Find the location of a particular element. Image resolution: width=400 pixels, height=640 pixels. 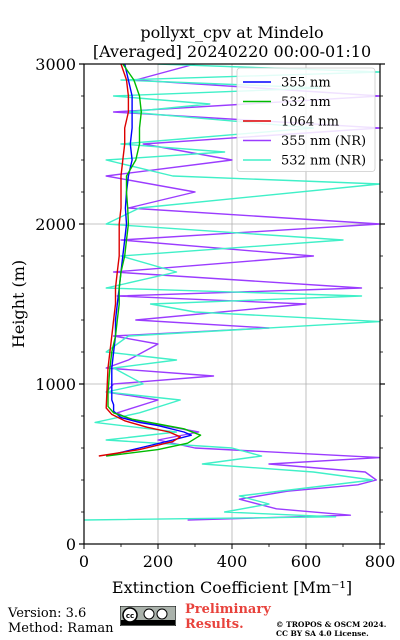

x-tick-label: 800 is located at coordinates (380, 561).